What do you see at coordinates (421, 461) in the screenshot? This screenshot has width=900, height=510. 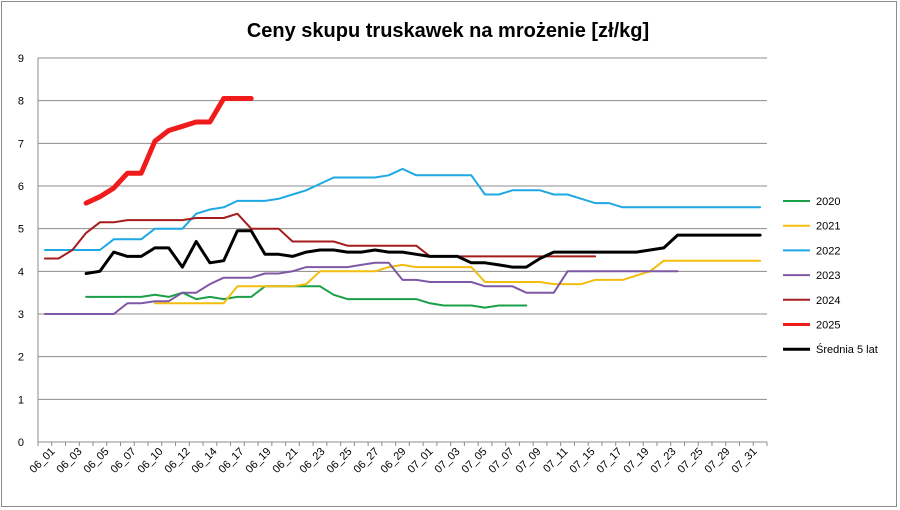 I see `x-tick-label: 07_01` at bounding box center [421, 461].